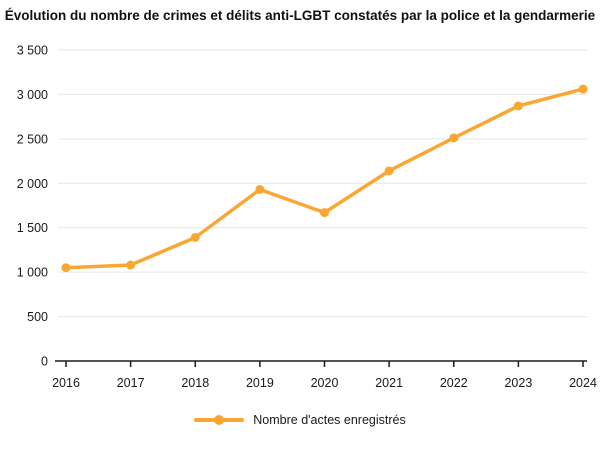 The height and width of the screenshot is (450, 600). I want to click on x-axis-tick-label: 2017, so click(131, 383).